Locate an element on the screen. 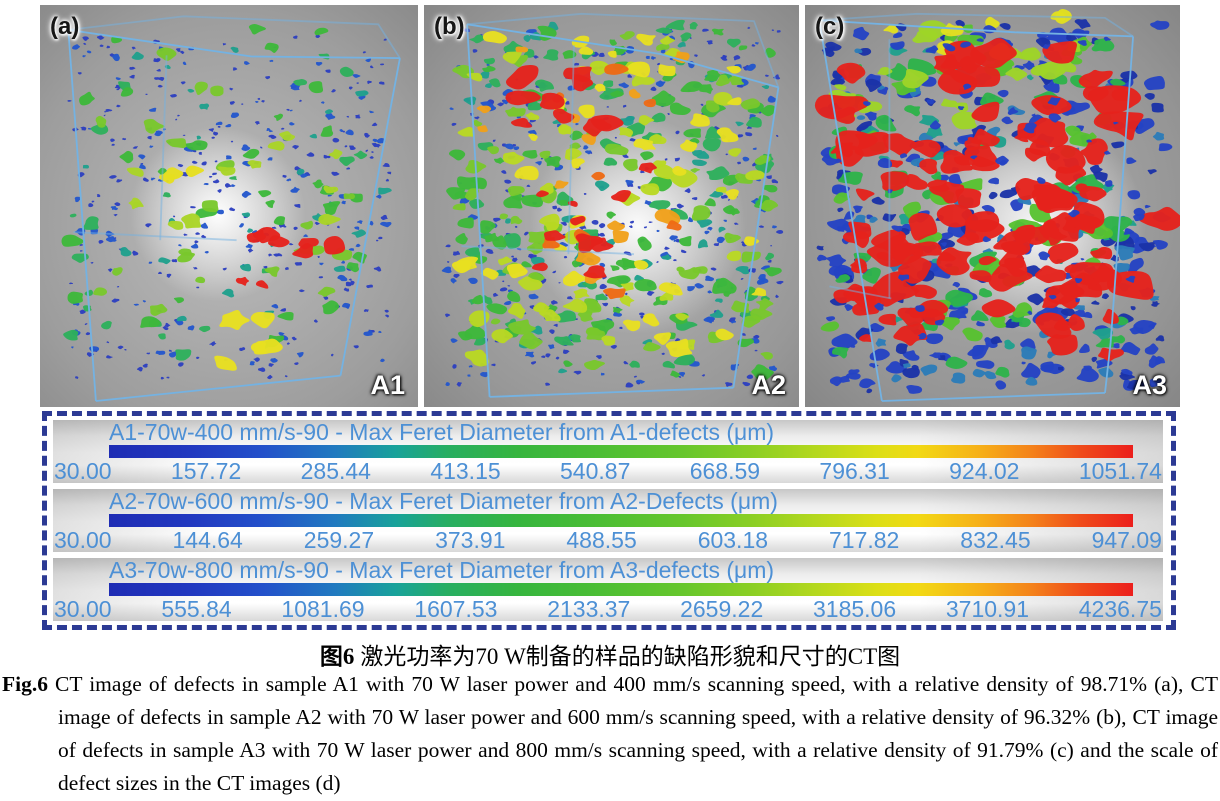 The image size is (1220, 801). tick-value: 1051.74 is located at coordinates (1120, 471).